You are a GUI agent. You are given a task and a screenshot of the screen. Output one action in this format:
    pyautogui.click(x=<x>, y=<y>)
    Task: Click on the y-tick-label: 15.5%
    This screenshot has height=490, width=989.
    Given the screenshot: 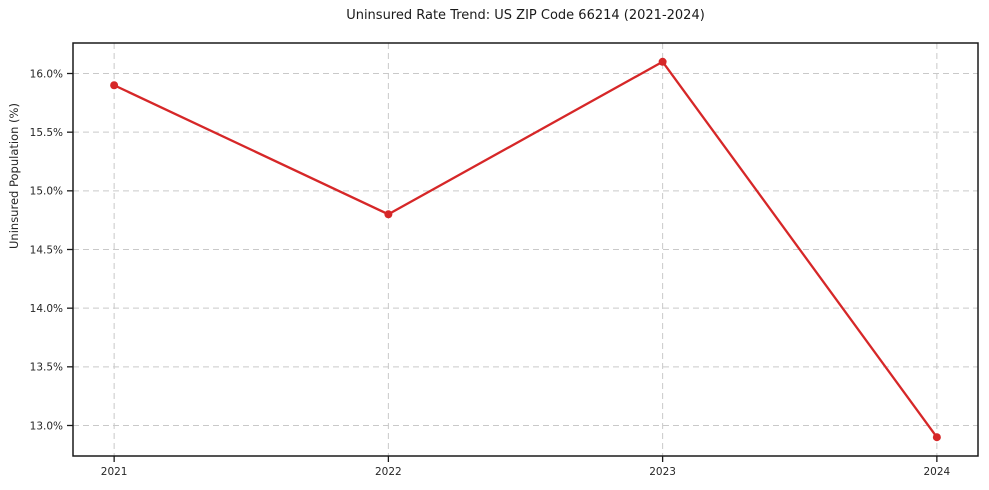 What is the action you would take?
    pyautogui.click(x=46, y=133)
    